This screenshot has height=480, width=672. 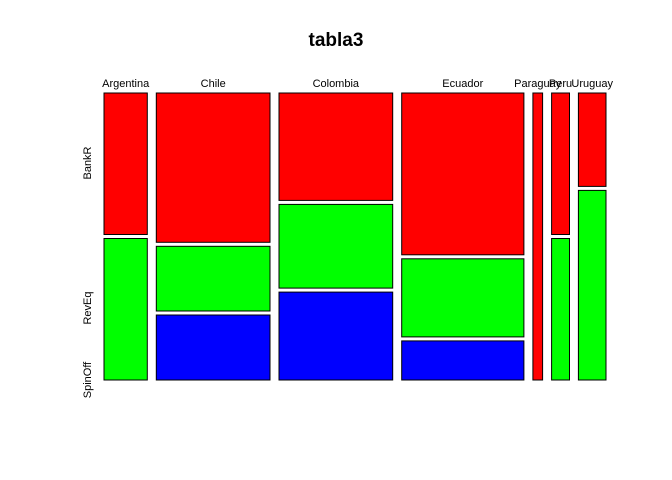 I want to click on x-tick-label-paraguay: Paraguay, so click(x=538, y=84).